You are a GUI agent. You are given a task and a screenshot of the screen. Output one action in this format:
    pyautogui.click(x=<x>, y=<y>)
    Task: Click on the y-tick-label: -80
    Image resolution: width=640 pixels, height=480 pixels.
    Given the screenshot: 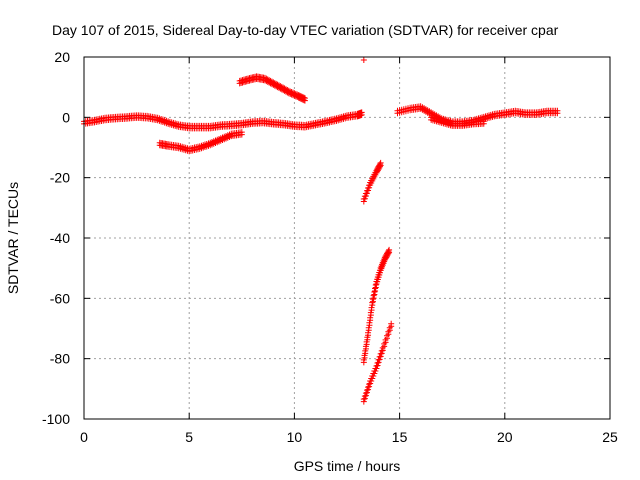 What is the action you would take?
    pyautogui.click(x=60, y=359)
    